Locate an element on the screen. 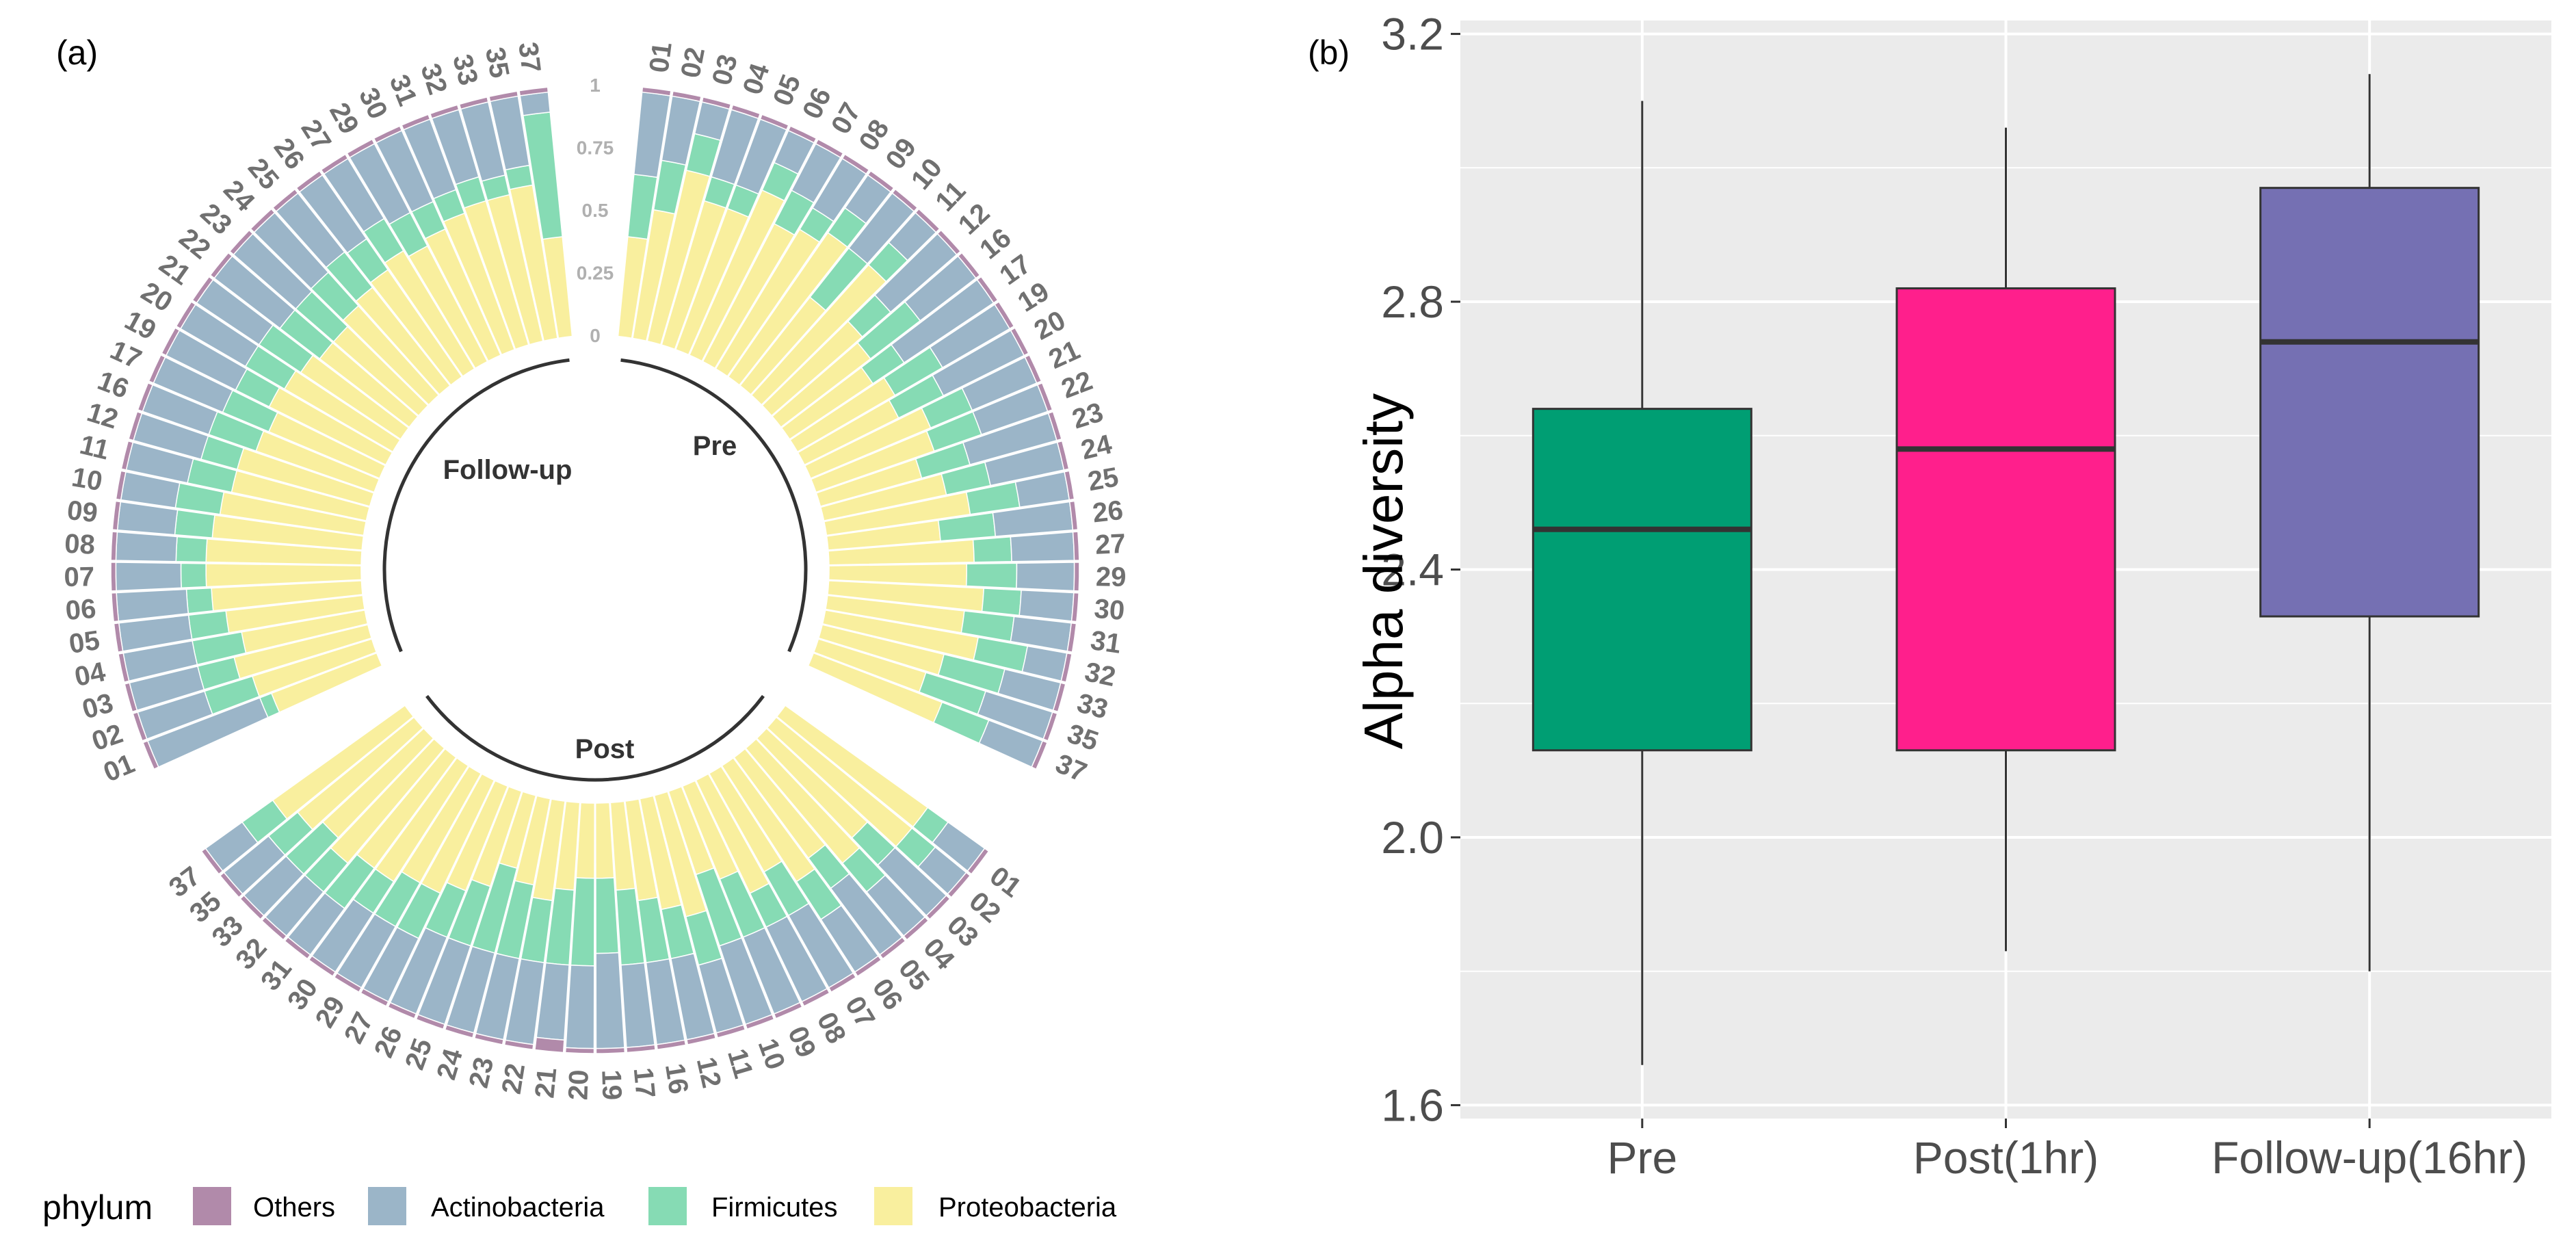 Image resolution: width=2576 pixels, height=1254 pixels. radial-axis-tick: 0.5 is located at coordinates (595, 210).